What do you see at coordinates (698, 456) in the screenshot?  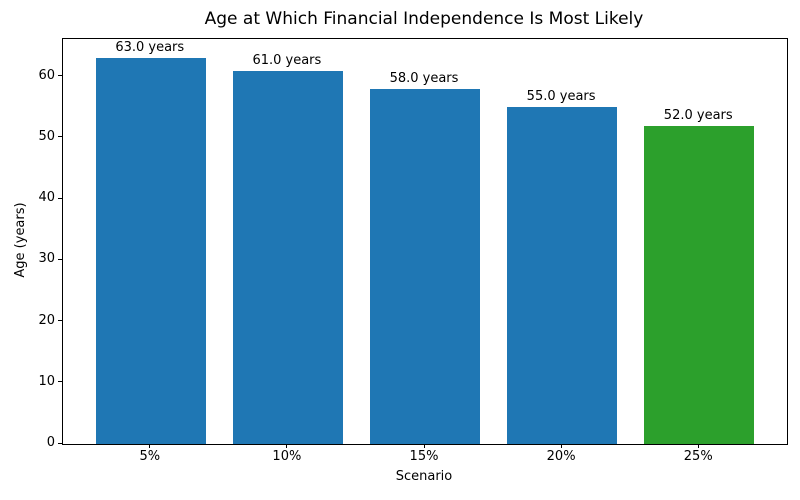 I see `x-tick-label: 25%` at bounding box center [698, 456].